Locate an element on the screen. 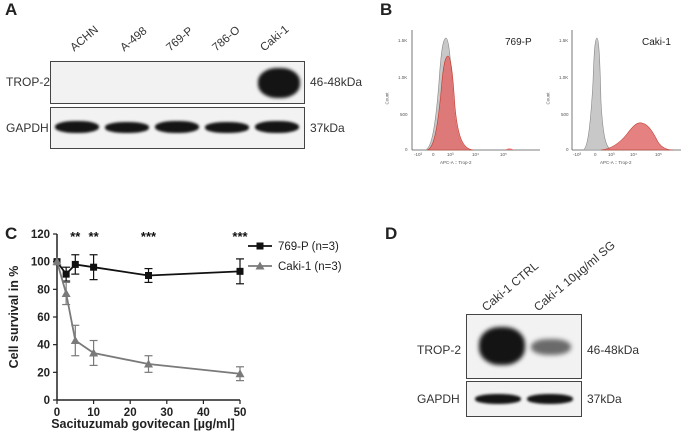  panel-letter-b: B is located at coordinates (386, 9).